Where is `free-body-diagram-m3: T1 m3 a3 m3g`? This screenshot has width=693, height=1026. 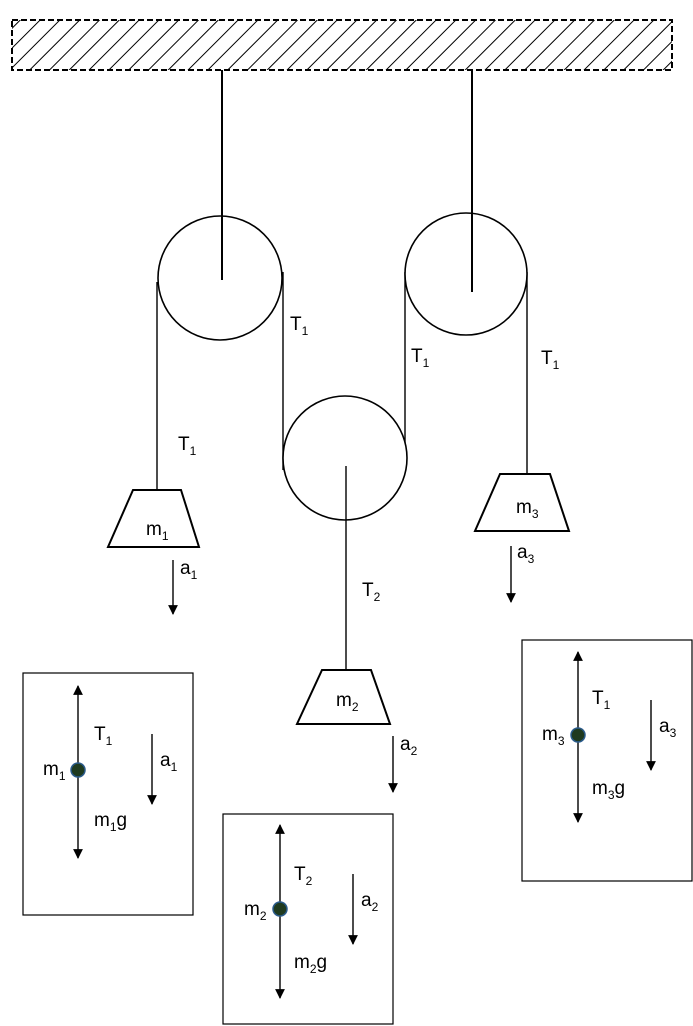
free-body-diagram-m3: T1 m3 a3 m3g is located at coordinates (607, 760).